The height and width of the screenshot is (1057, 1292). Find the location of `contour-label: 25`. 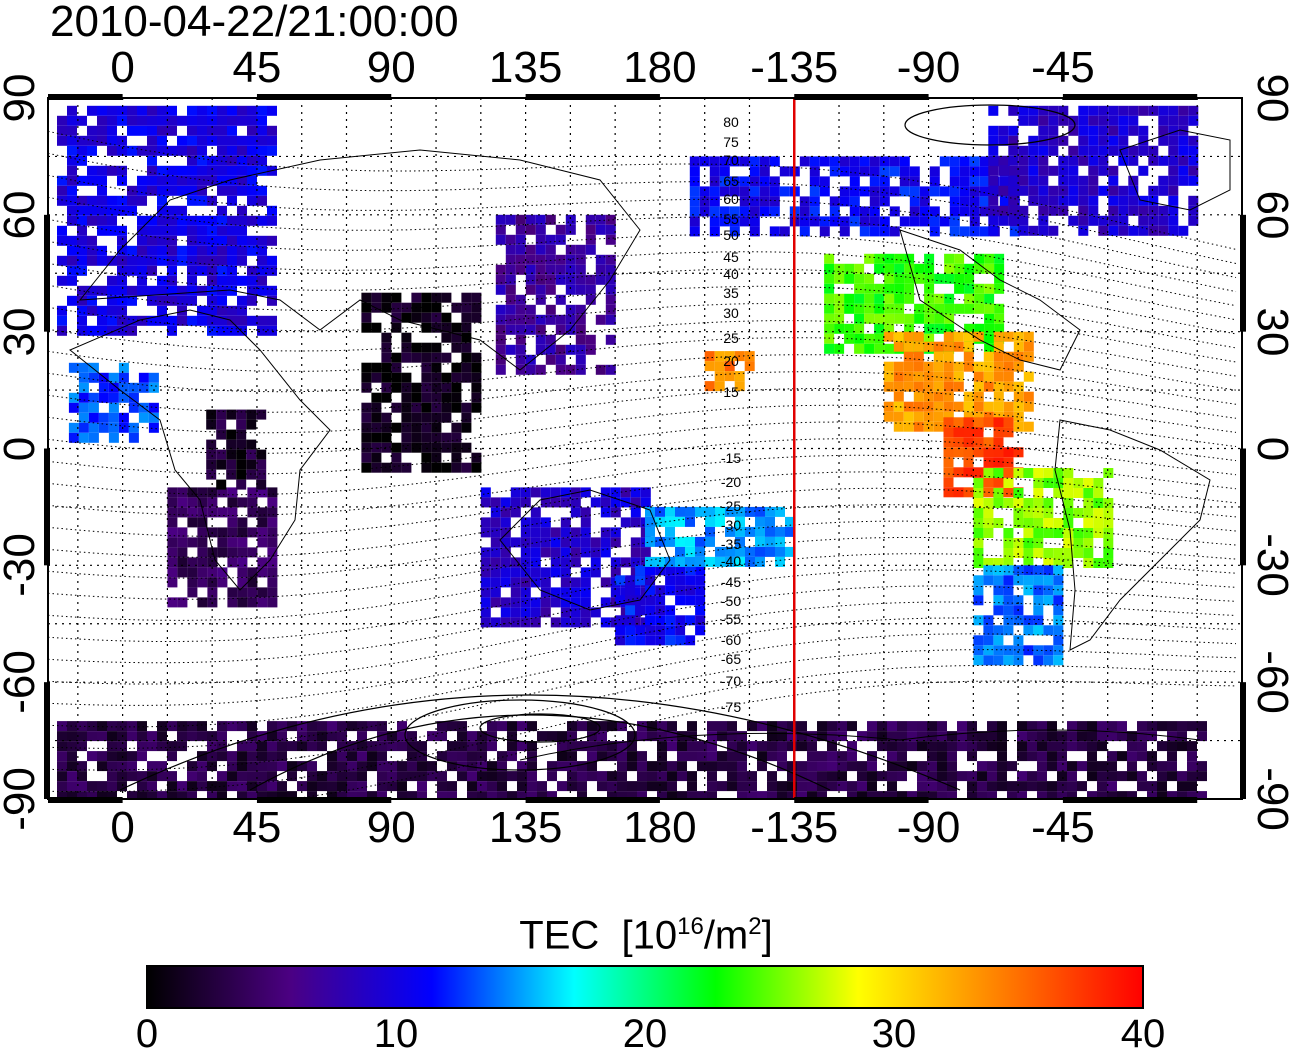

contour-label: 25 is located at coordinates (731, 338).